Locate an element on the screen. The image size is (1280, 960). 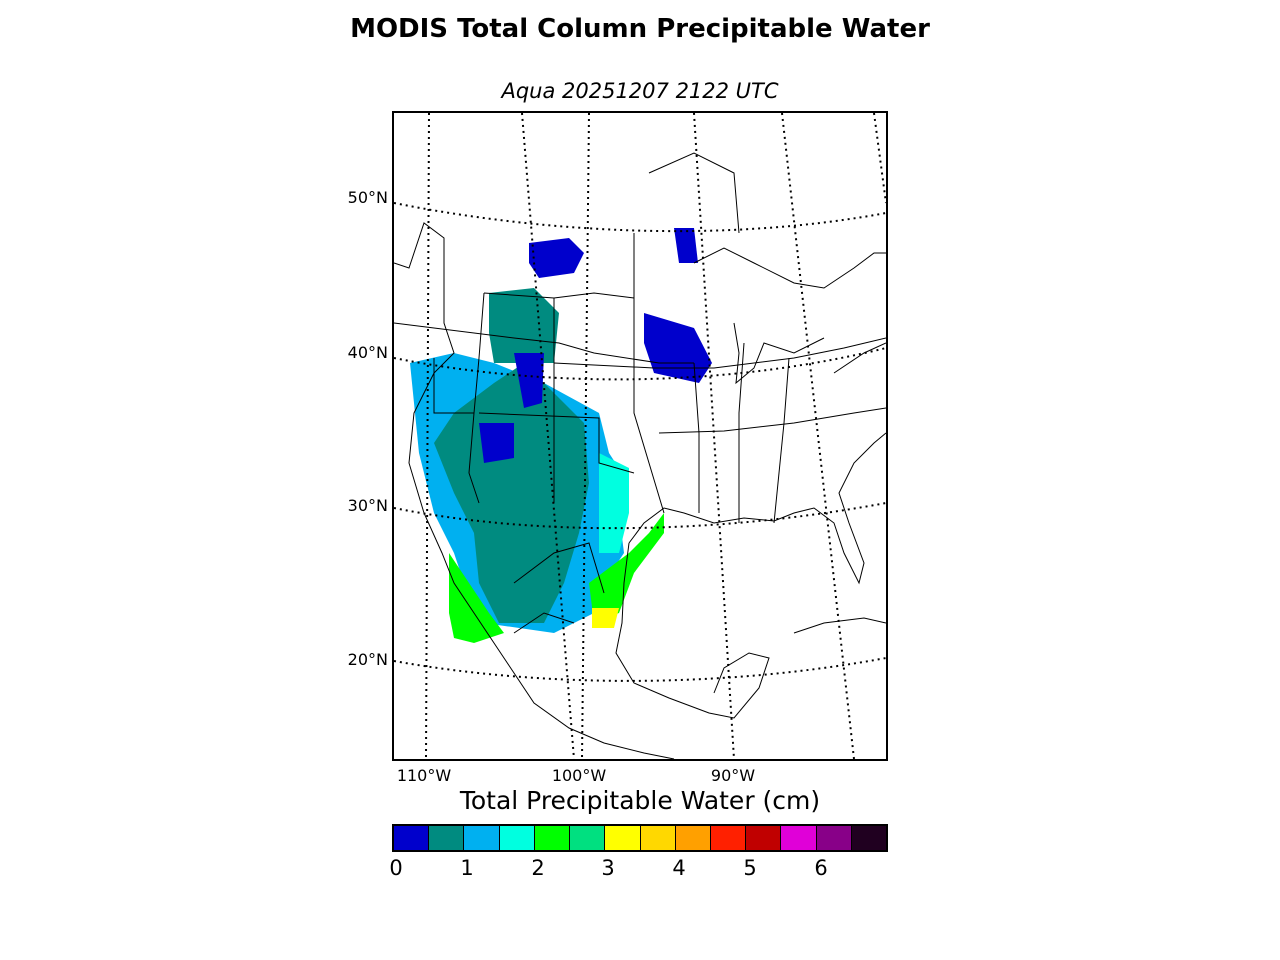
map-subtitle: Aqua 20251207 2122 UTC is located at coordinates (640, 91).